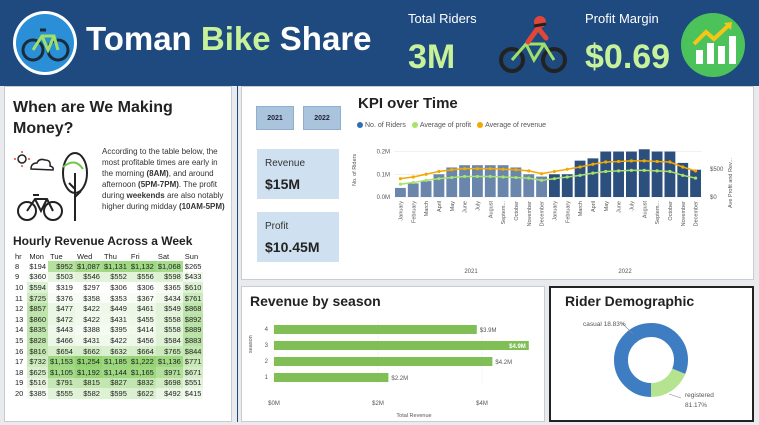 The image size is (759, 425). I want to click on heatmap-value-cell: $358, so click(88, 298).